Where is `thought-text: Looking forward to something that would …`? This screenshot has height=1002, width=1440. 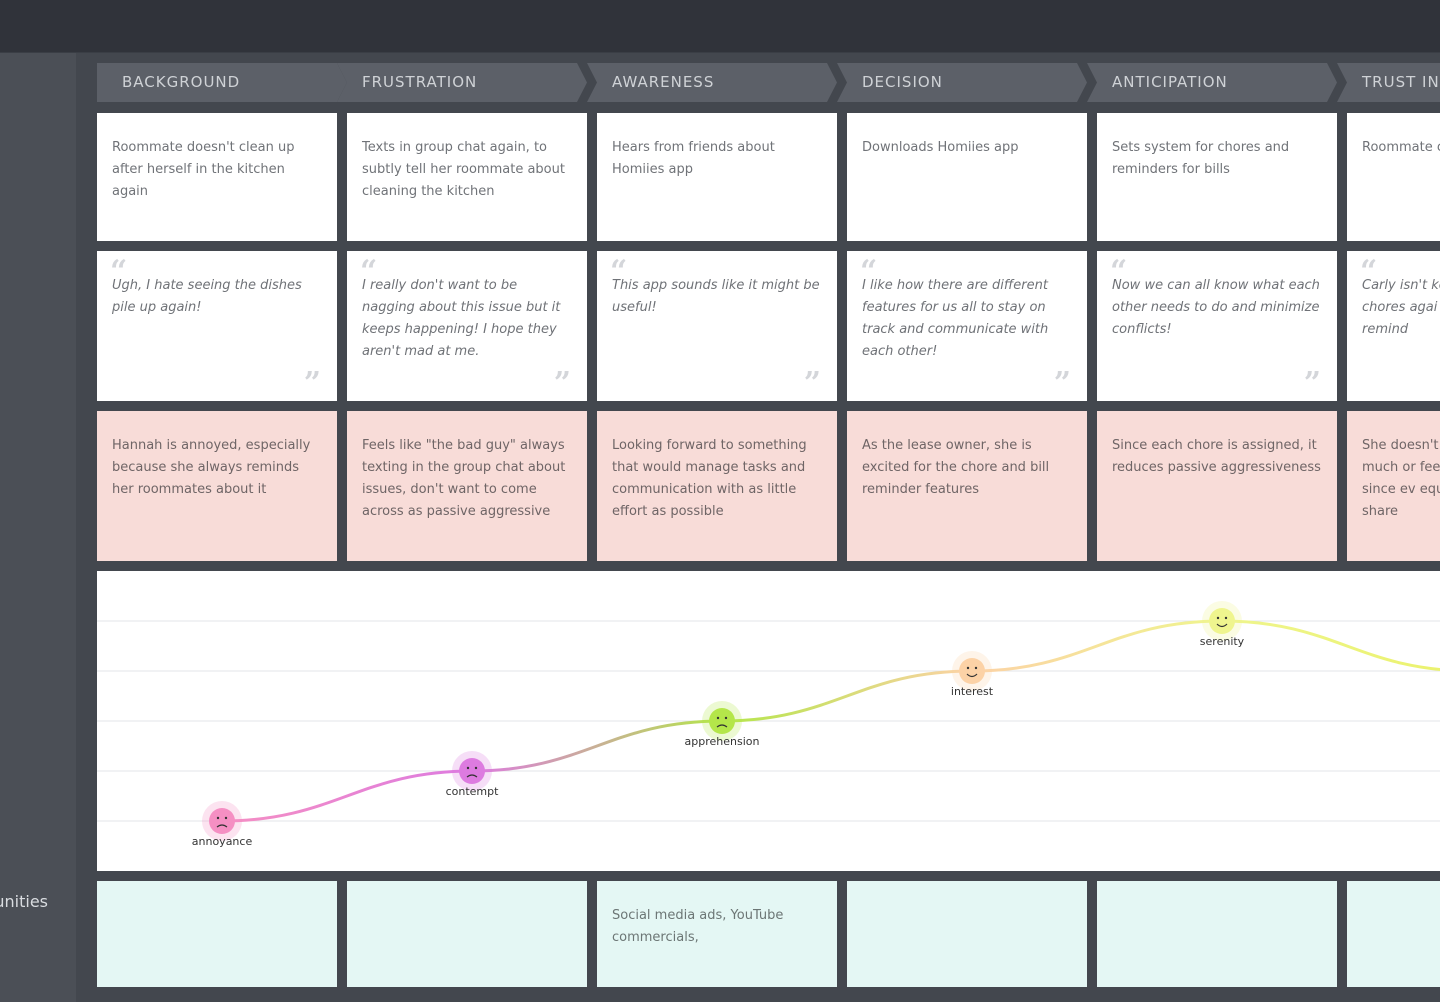 thought-text: Looking forward to something that would … is located at coordinates (709, 478).